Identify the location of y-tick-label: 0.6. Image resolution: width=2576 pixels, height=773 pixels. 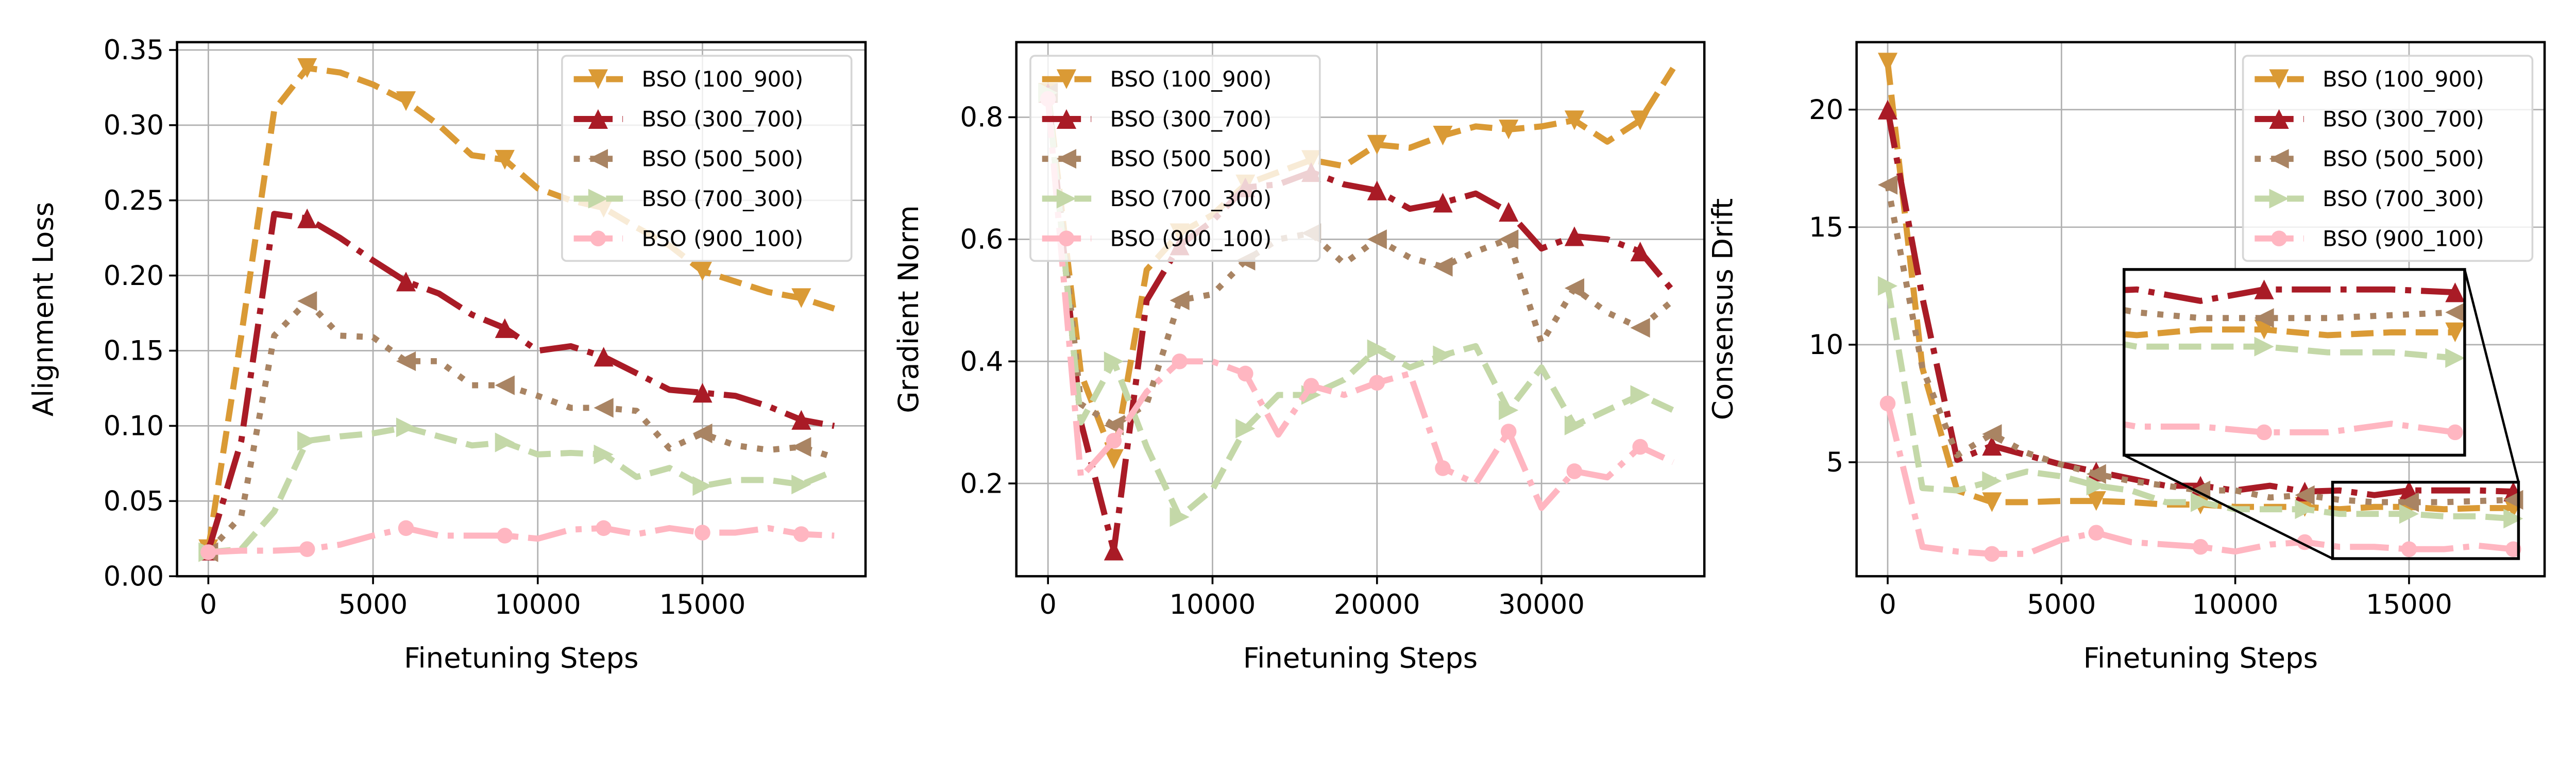
(981, 240).